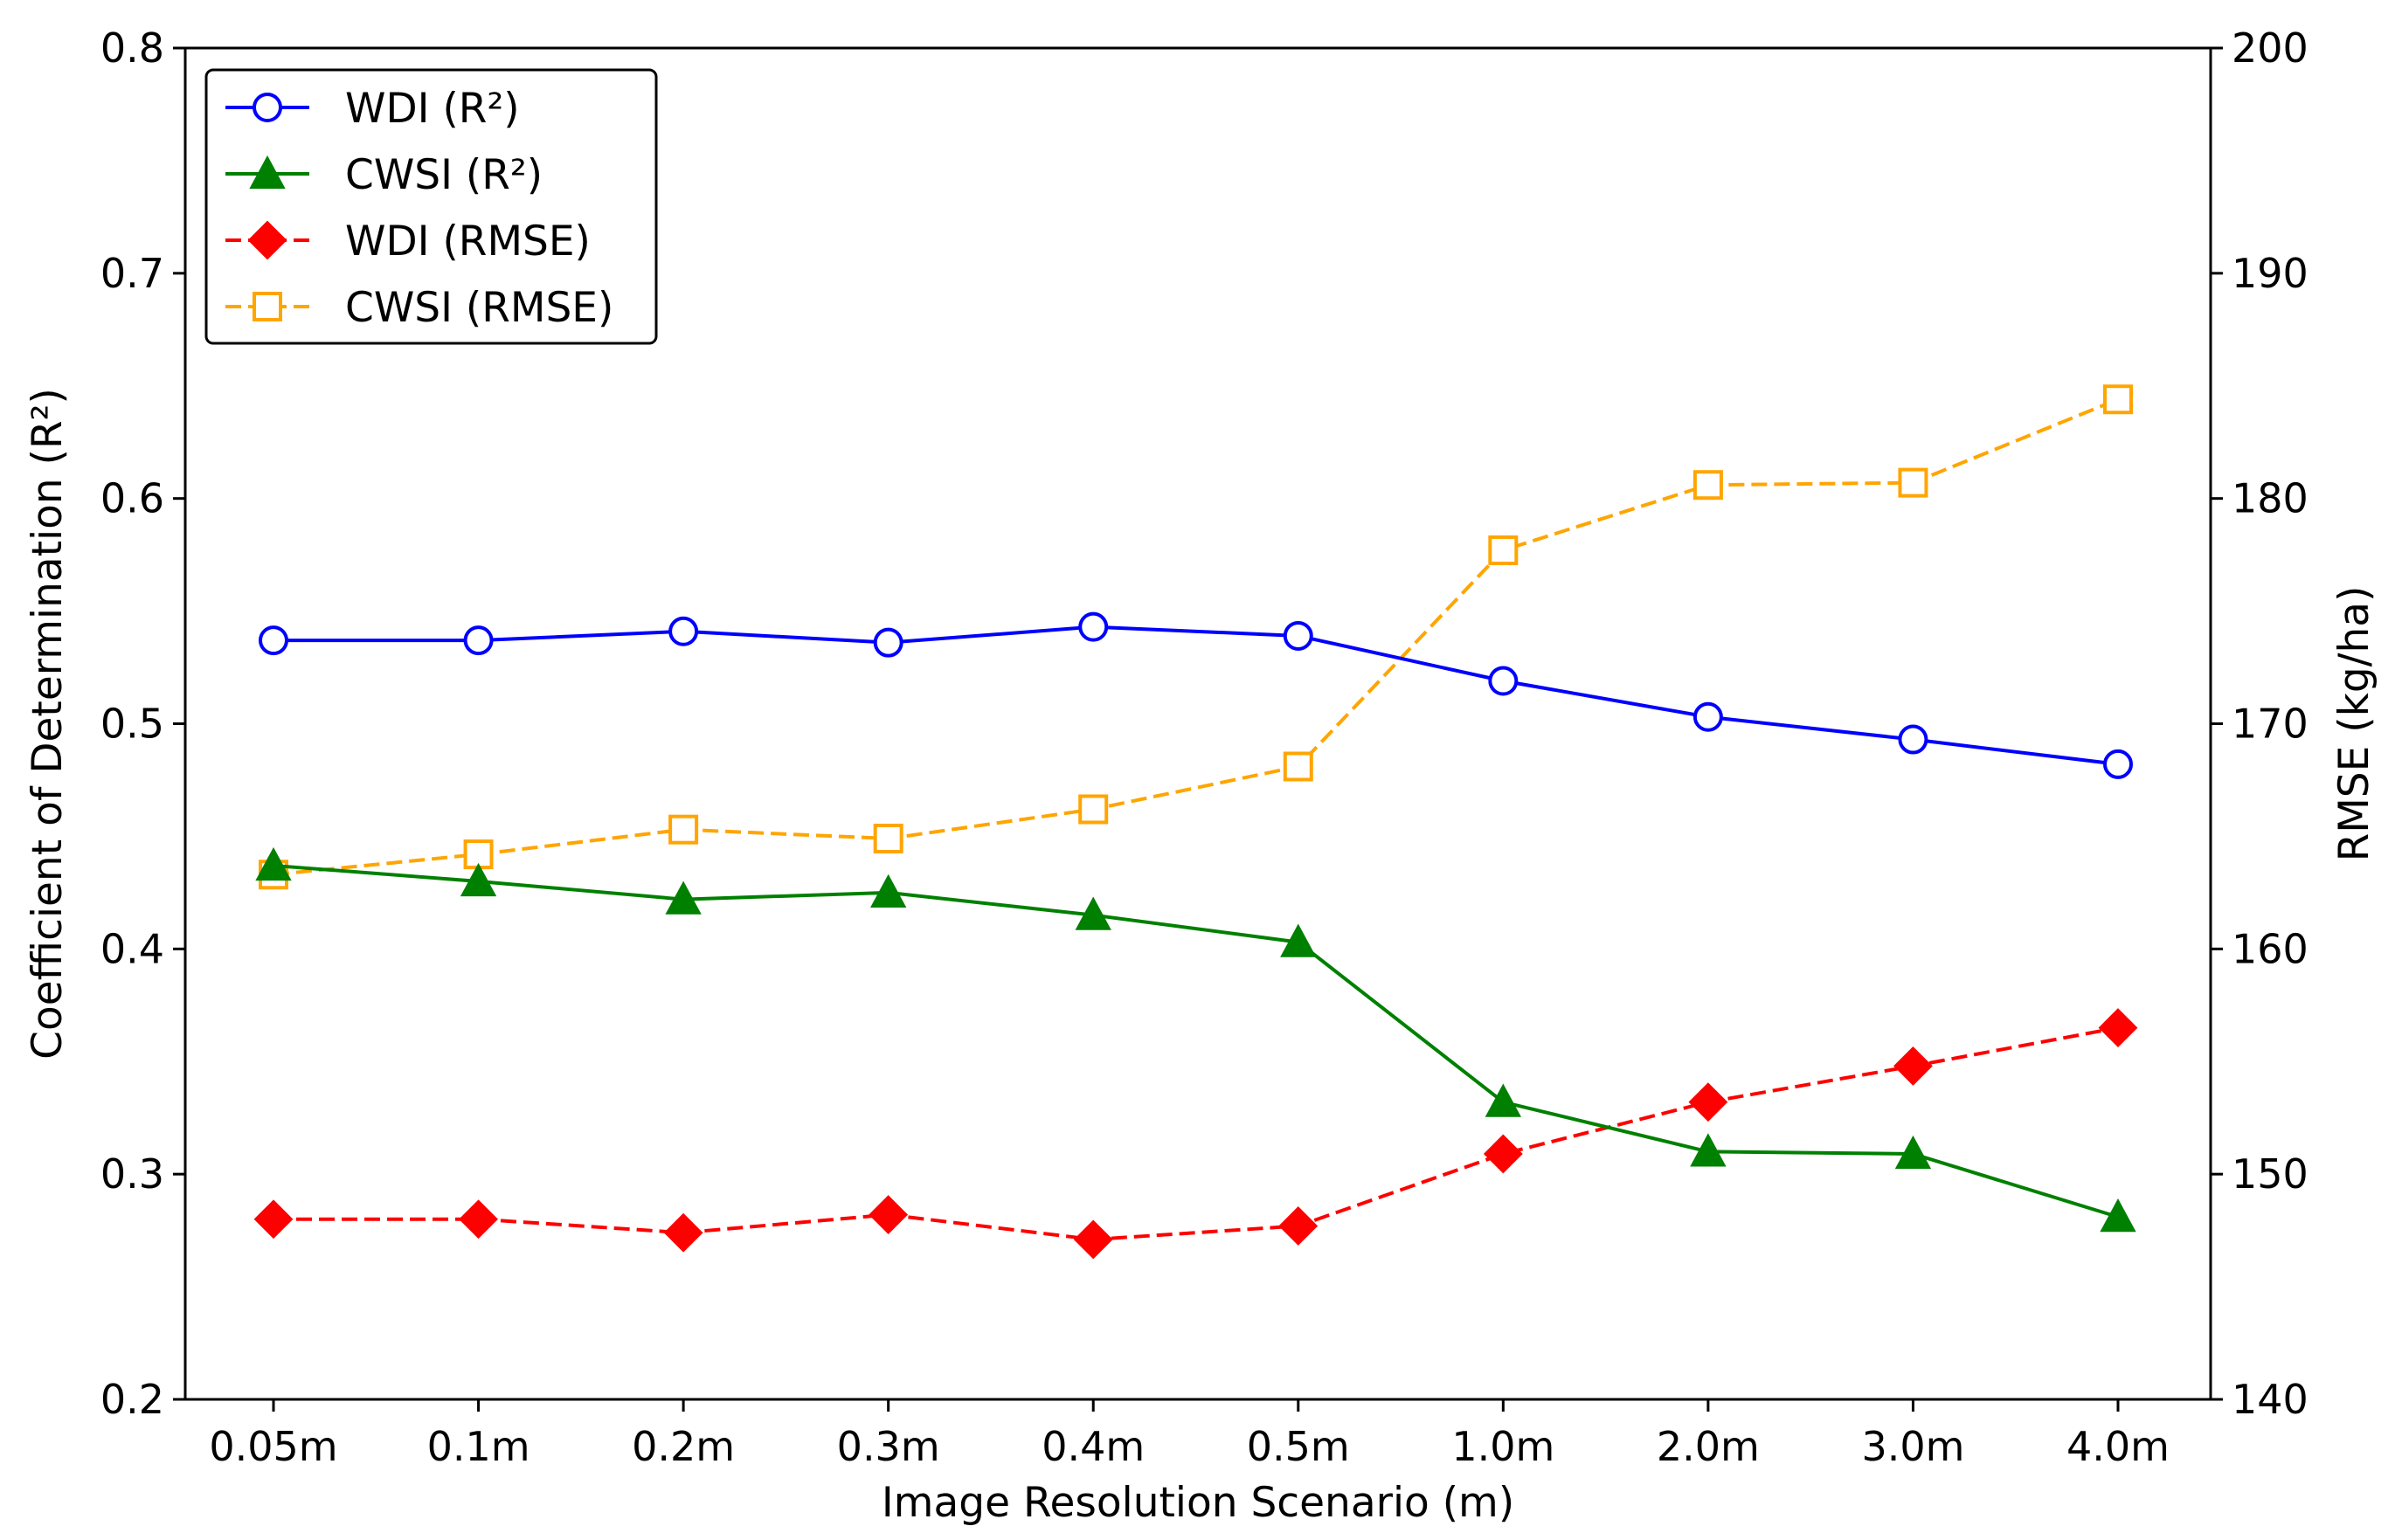  I want to click on y-left-tick-label: 0.6, so click(132, 498).